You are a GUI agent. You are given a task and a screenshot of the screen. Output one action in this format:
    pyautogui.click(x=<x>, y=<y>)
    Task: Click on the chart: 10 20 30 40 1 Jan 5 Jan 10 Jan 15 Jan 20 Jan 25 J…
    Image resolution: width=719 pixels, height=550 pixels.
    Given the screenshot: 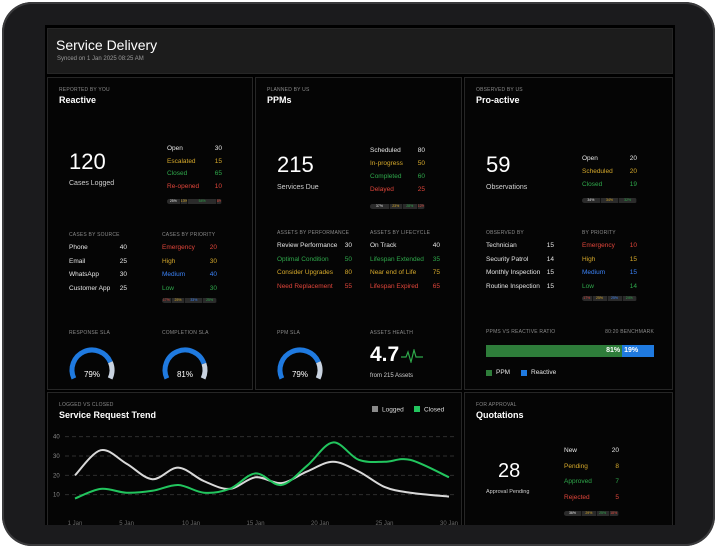 What is the action you would take?
    pyautogui.click(x=255, y=465)
    